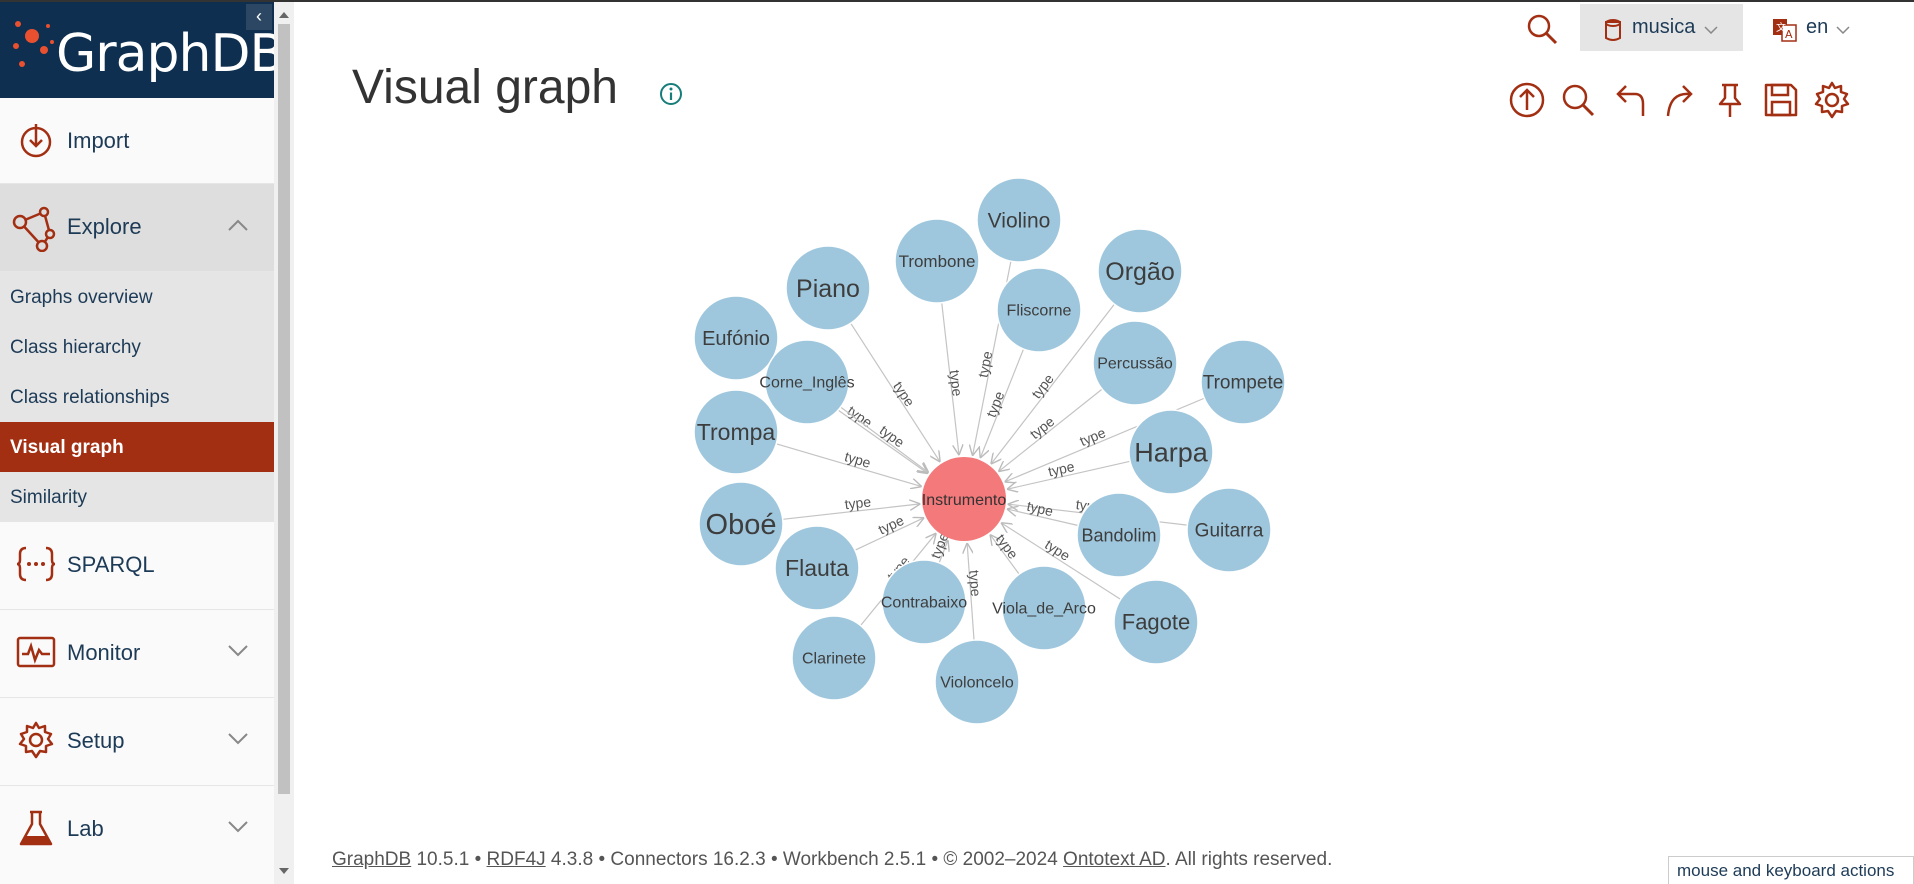 This screenshot has height=884, width=1914. I want to click on sidebar-item-setup: Setup, so click(137, 742).